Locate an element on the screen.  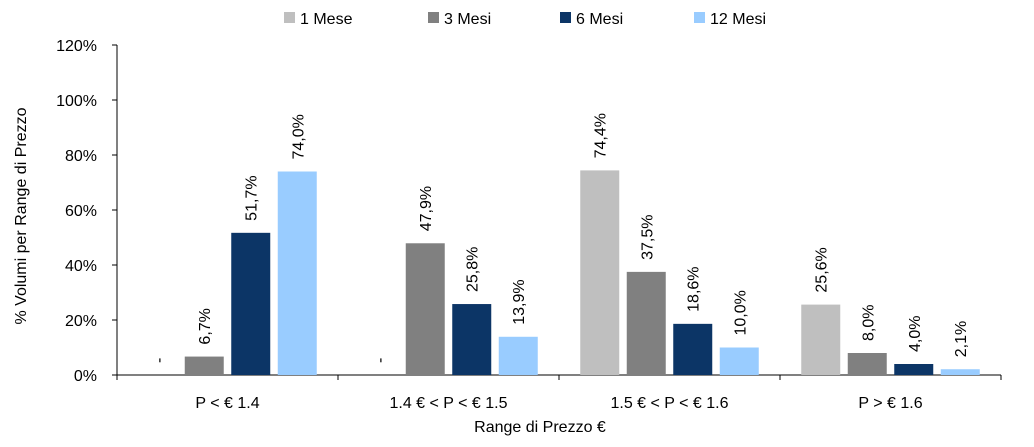
legend-label: 6 Mesi is located at coordinates (599, 19).